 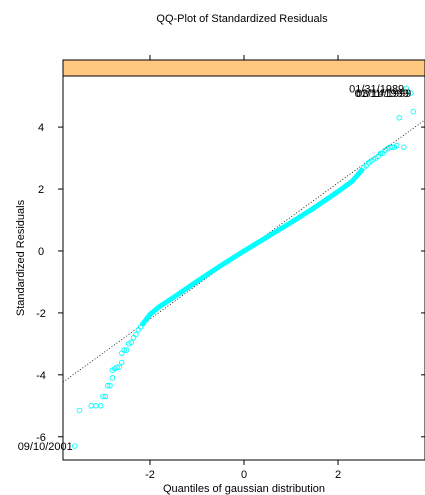 I want to click on outlier-label: 09/10/2001, so click(x=45, y=447).